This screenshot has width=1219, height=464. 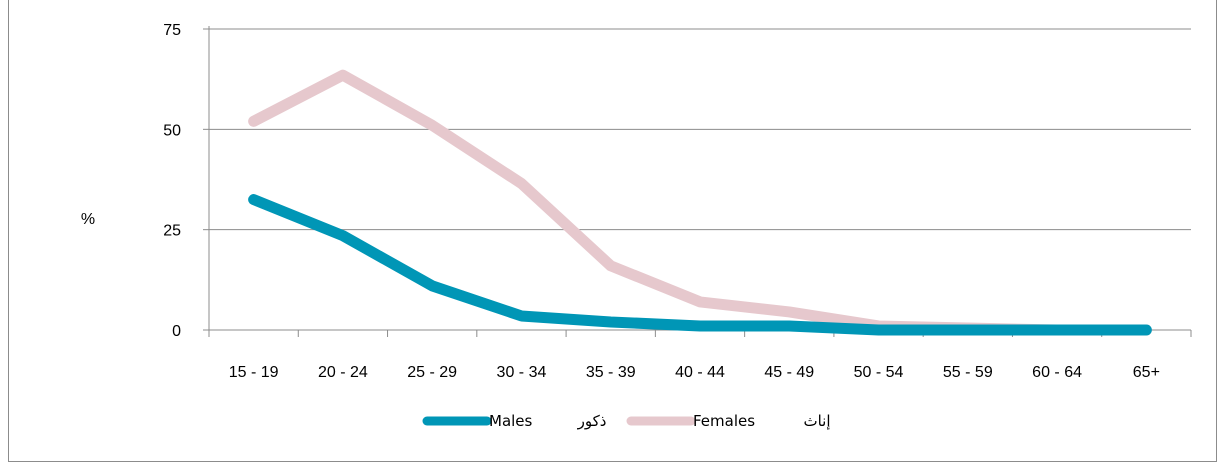 I want to click on y-tick-label: 25, so click(x=172, y=231).